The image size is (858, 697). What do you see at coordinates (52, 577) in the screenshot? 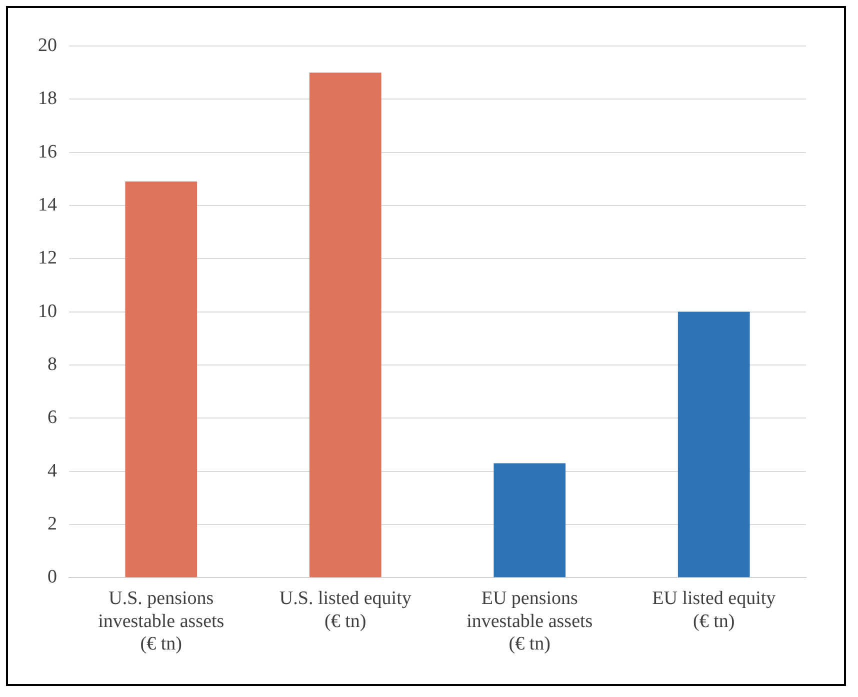
I see `y-tick-label: 0` at bounding box center [52, 577].